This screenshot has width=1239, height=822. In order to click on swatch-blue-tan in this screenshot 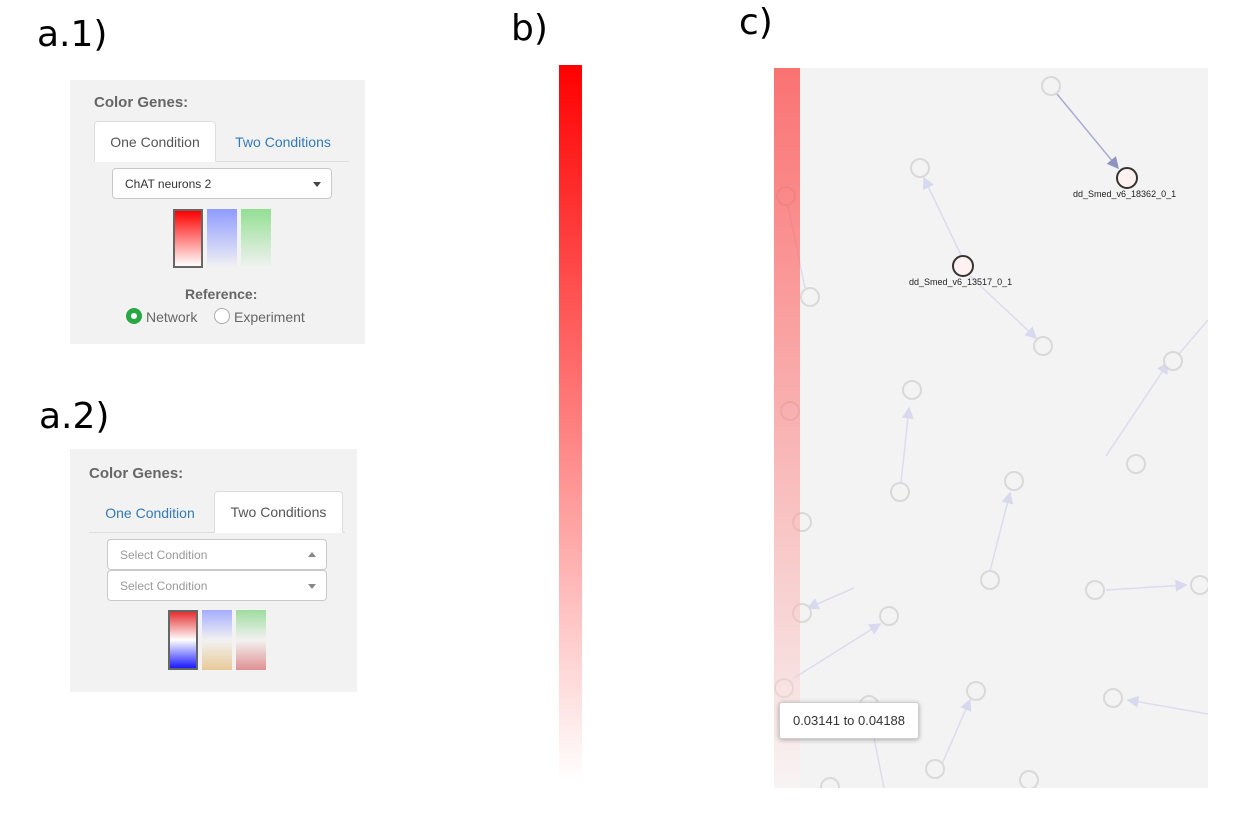, I will do `click(217, 640)`.